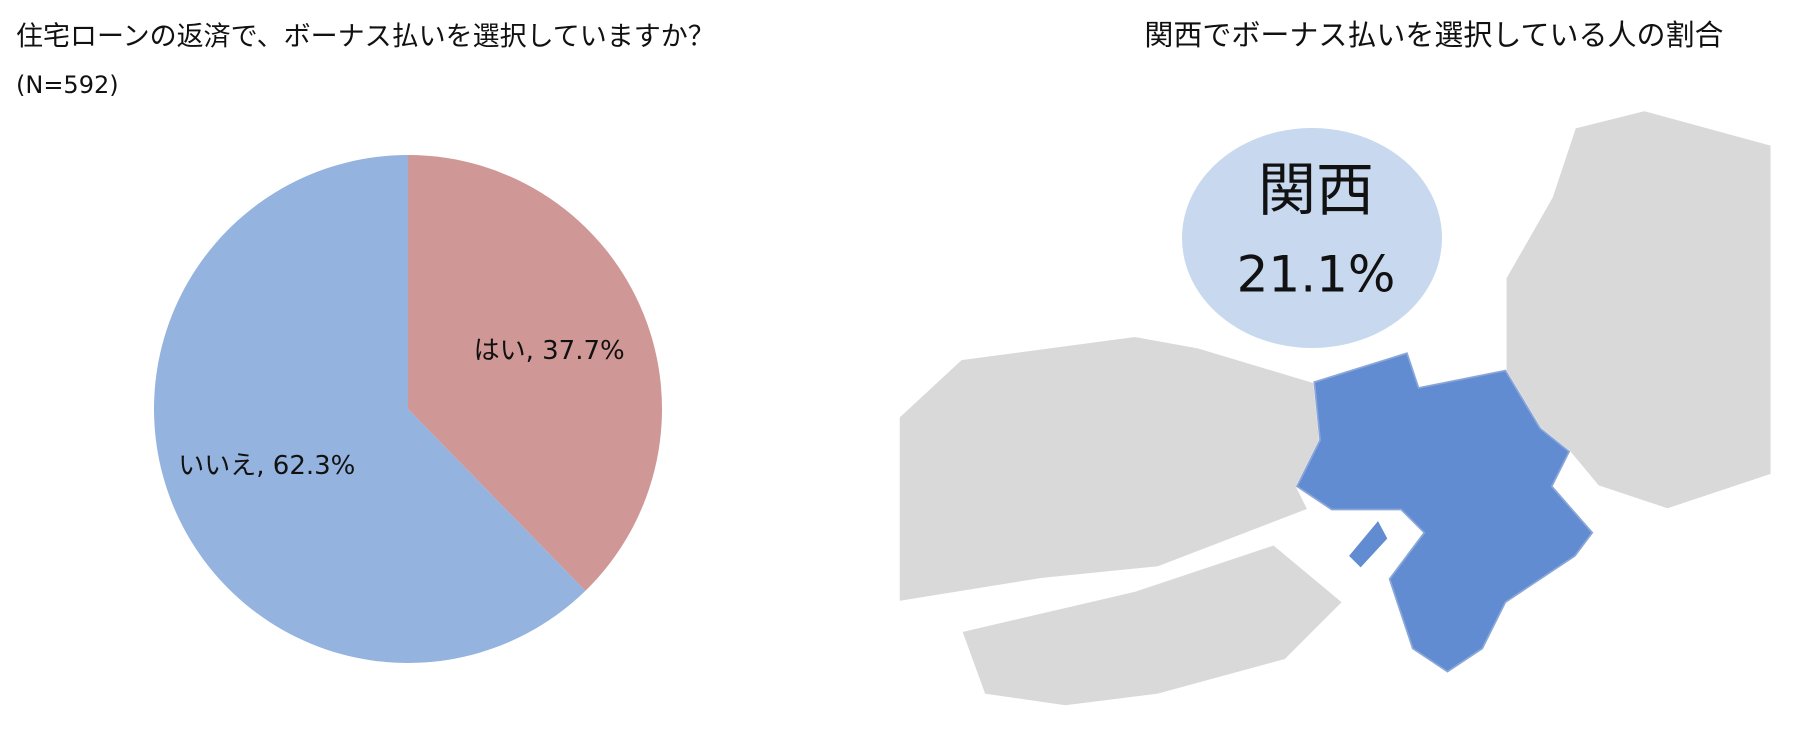  Describe the element at coordinates (1368, 544) in the screenshot. I see `awaji-island` at that location.